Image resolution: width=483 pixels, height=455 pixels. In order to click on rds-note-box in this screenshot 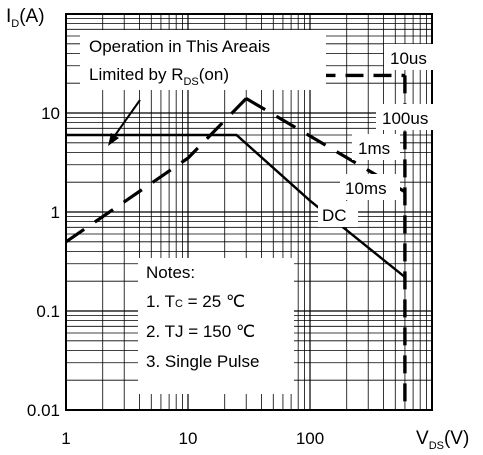, I will do `click(203, 60)`.